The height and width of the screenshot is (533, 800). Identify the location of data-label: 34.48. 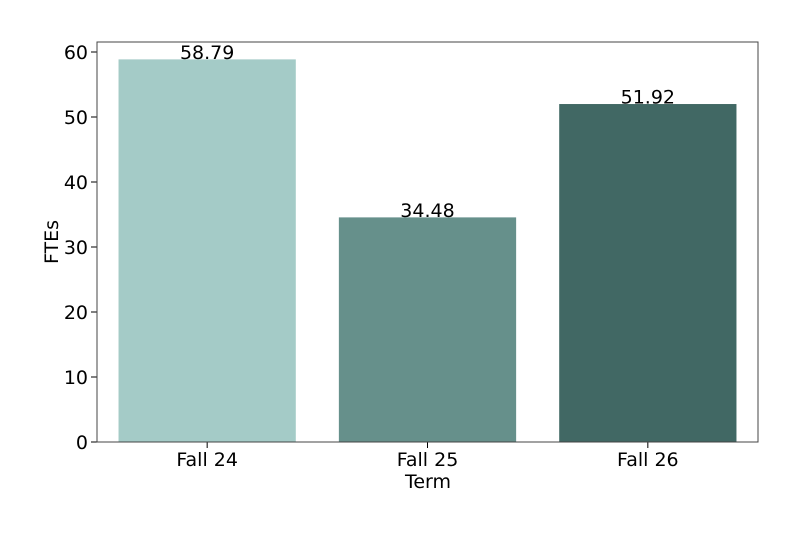
(427, 211).